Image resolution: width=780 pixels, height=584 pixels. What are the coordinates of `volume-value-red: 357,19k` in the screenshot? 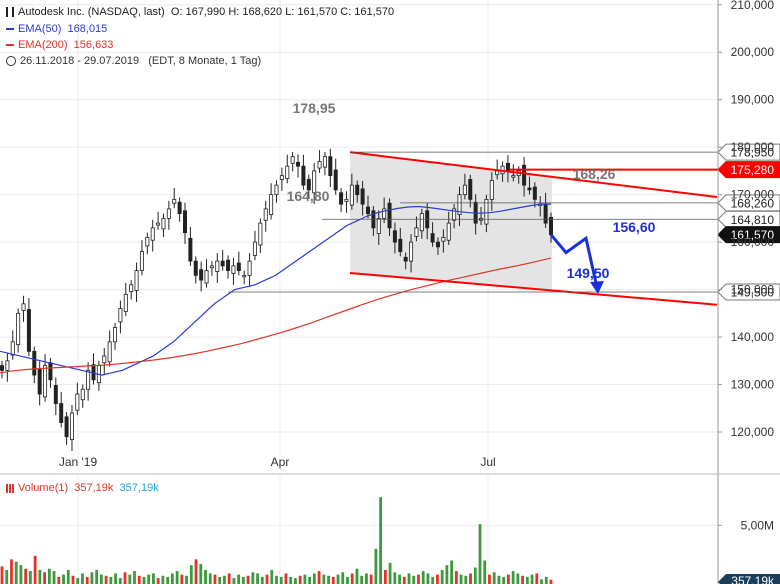 It's located at (94, 488).